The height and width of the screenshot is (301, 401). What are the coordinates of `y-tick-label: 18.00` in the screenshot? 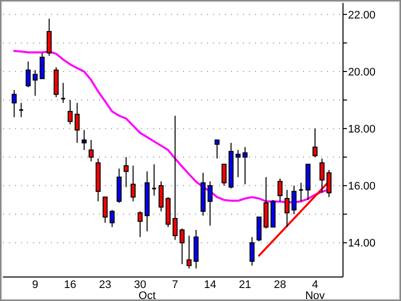 It's located at (362, 129).